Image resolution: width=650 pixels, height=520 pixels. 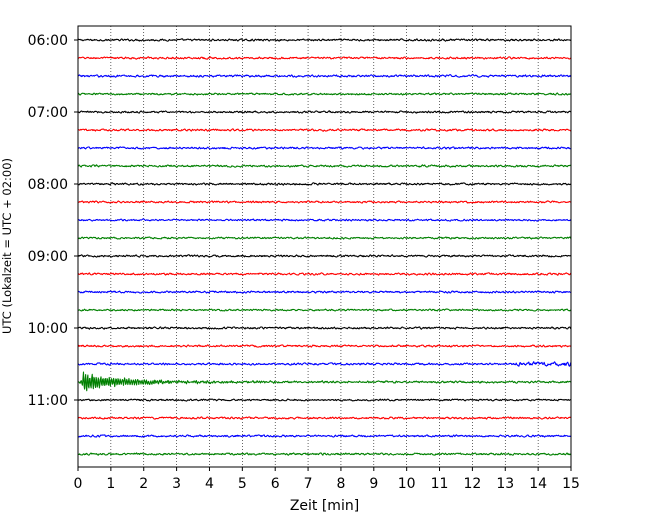 What do you see at coordinates (440, 484) in the screenshot?
I see `x-tick-label-11: 11` at bounding box center [440, 484].